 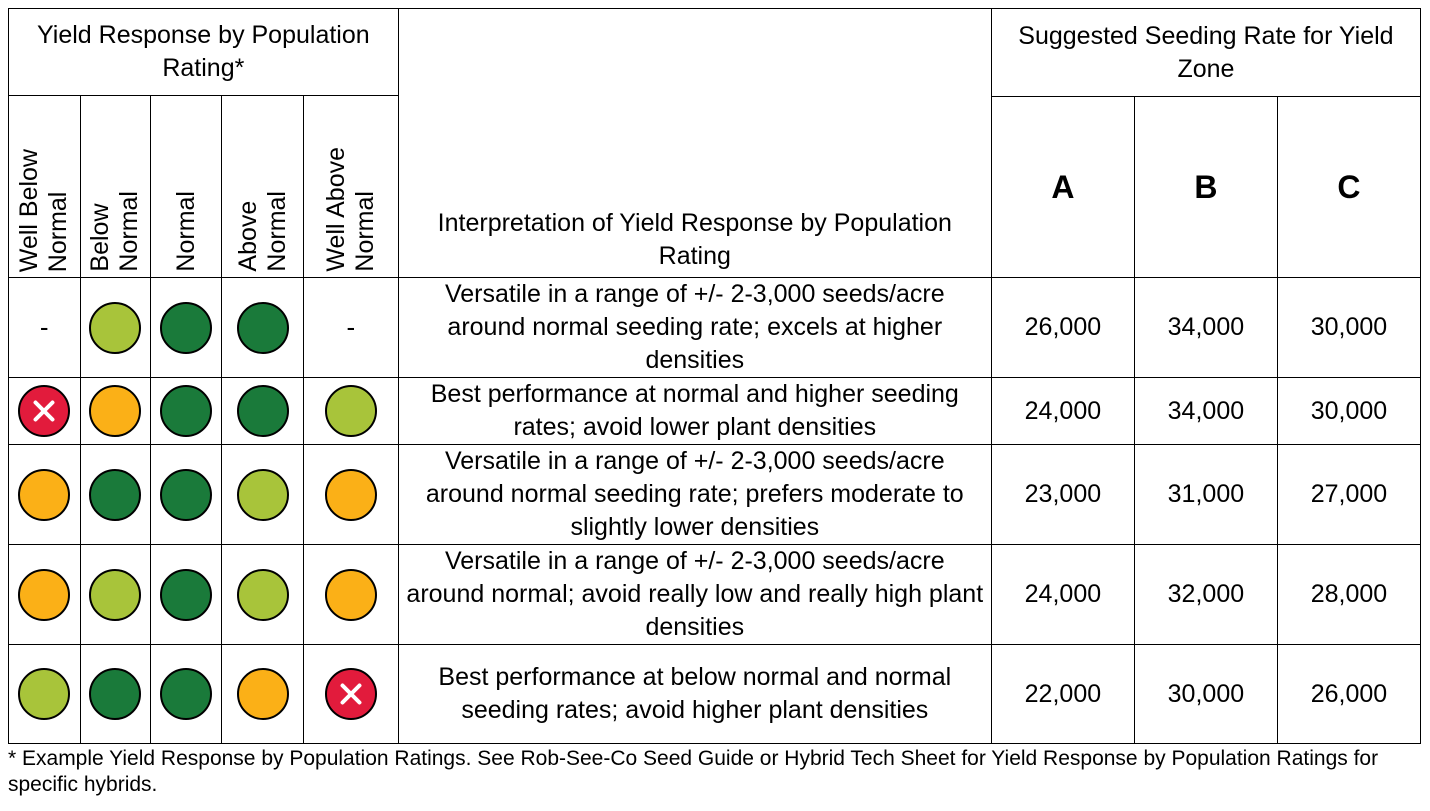 I want to click on rating-col-label: Well Above Normal, so click(x=350, y=209).